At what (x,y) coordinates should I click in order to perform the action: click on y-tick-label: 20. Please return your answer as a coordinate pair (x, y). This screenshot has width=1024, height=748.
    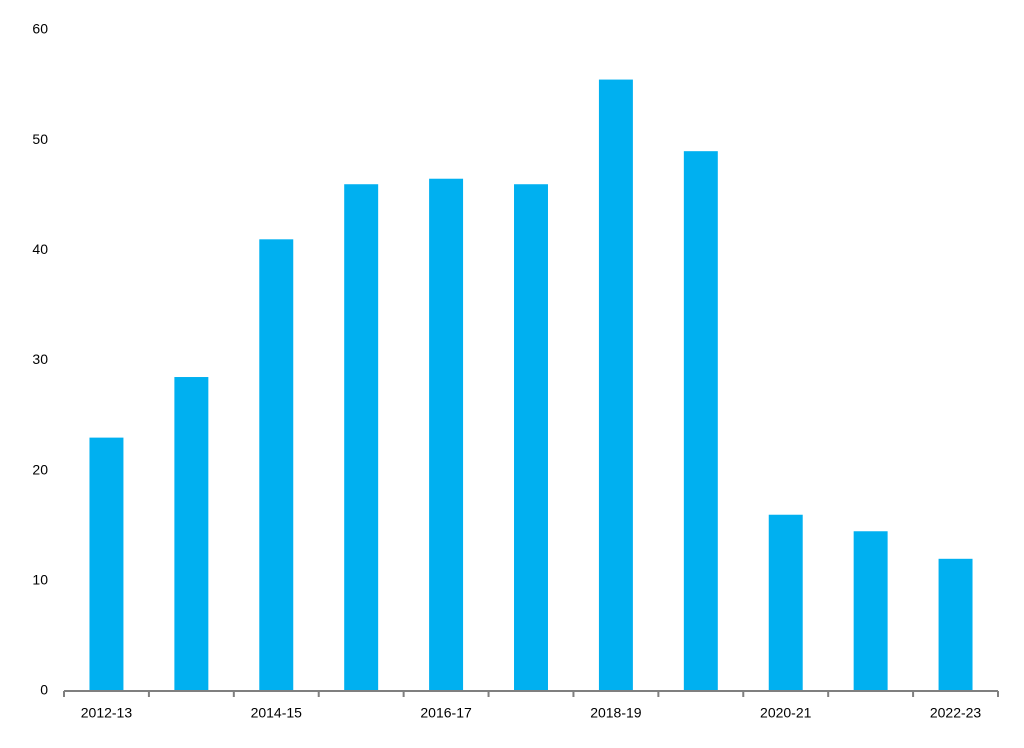
    Looking at the image, I should click on (40, 469).